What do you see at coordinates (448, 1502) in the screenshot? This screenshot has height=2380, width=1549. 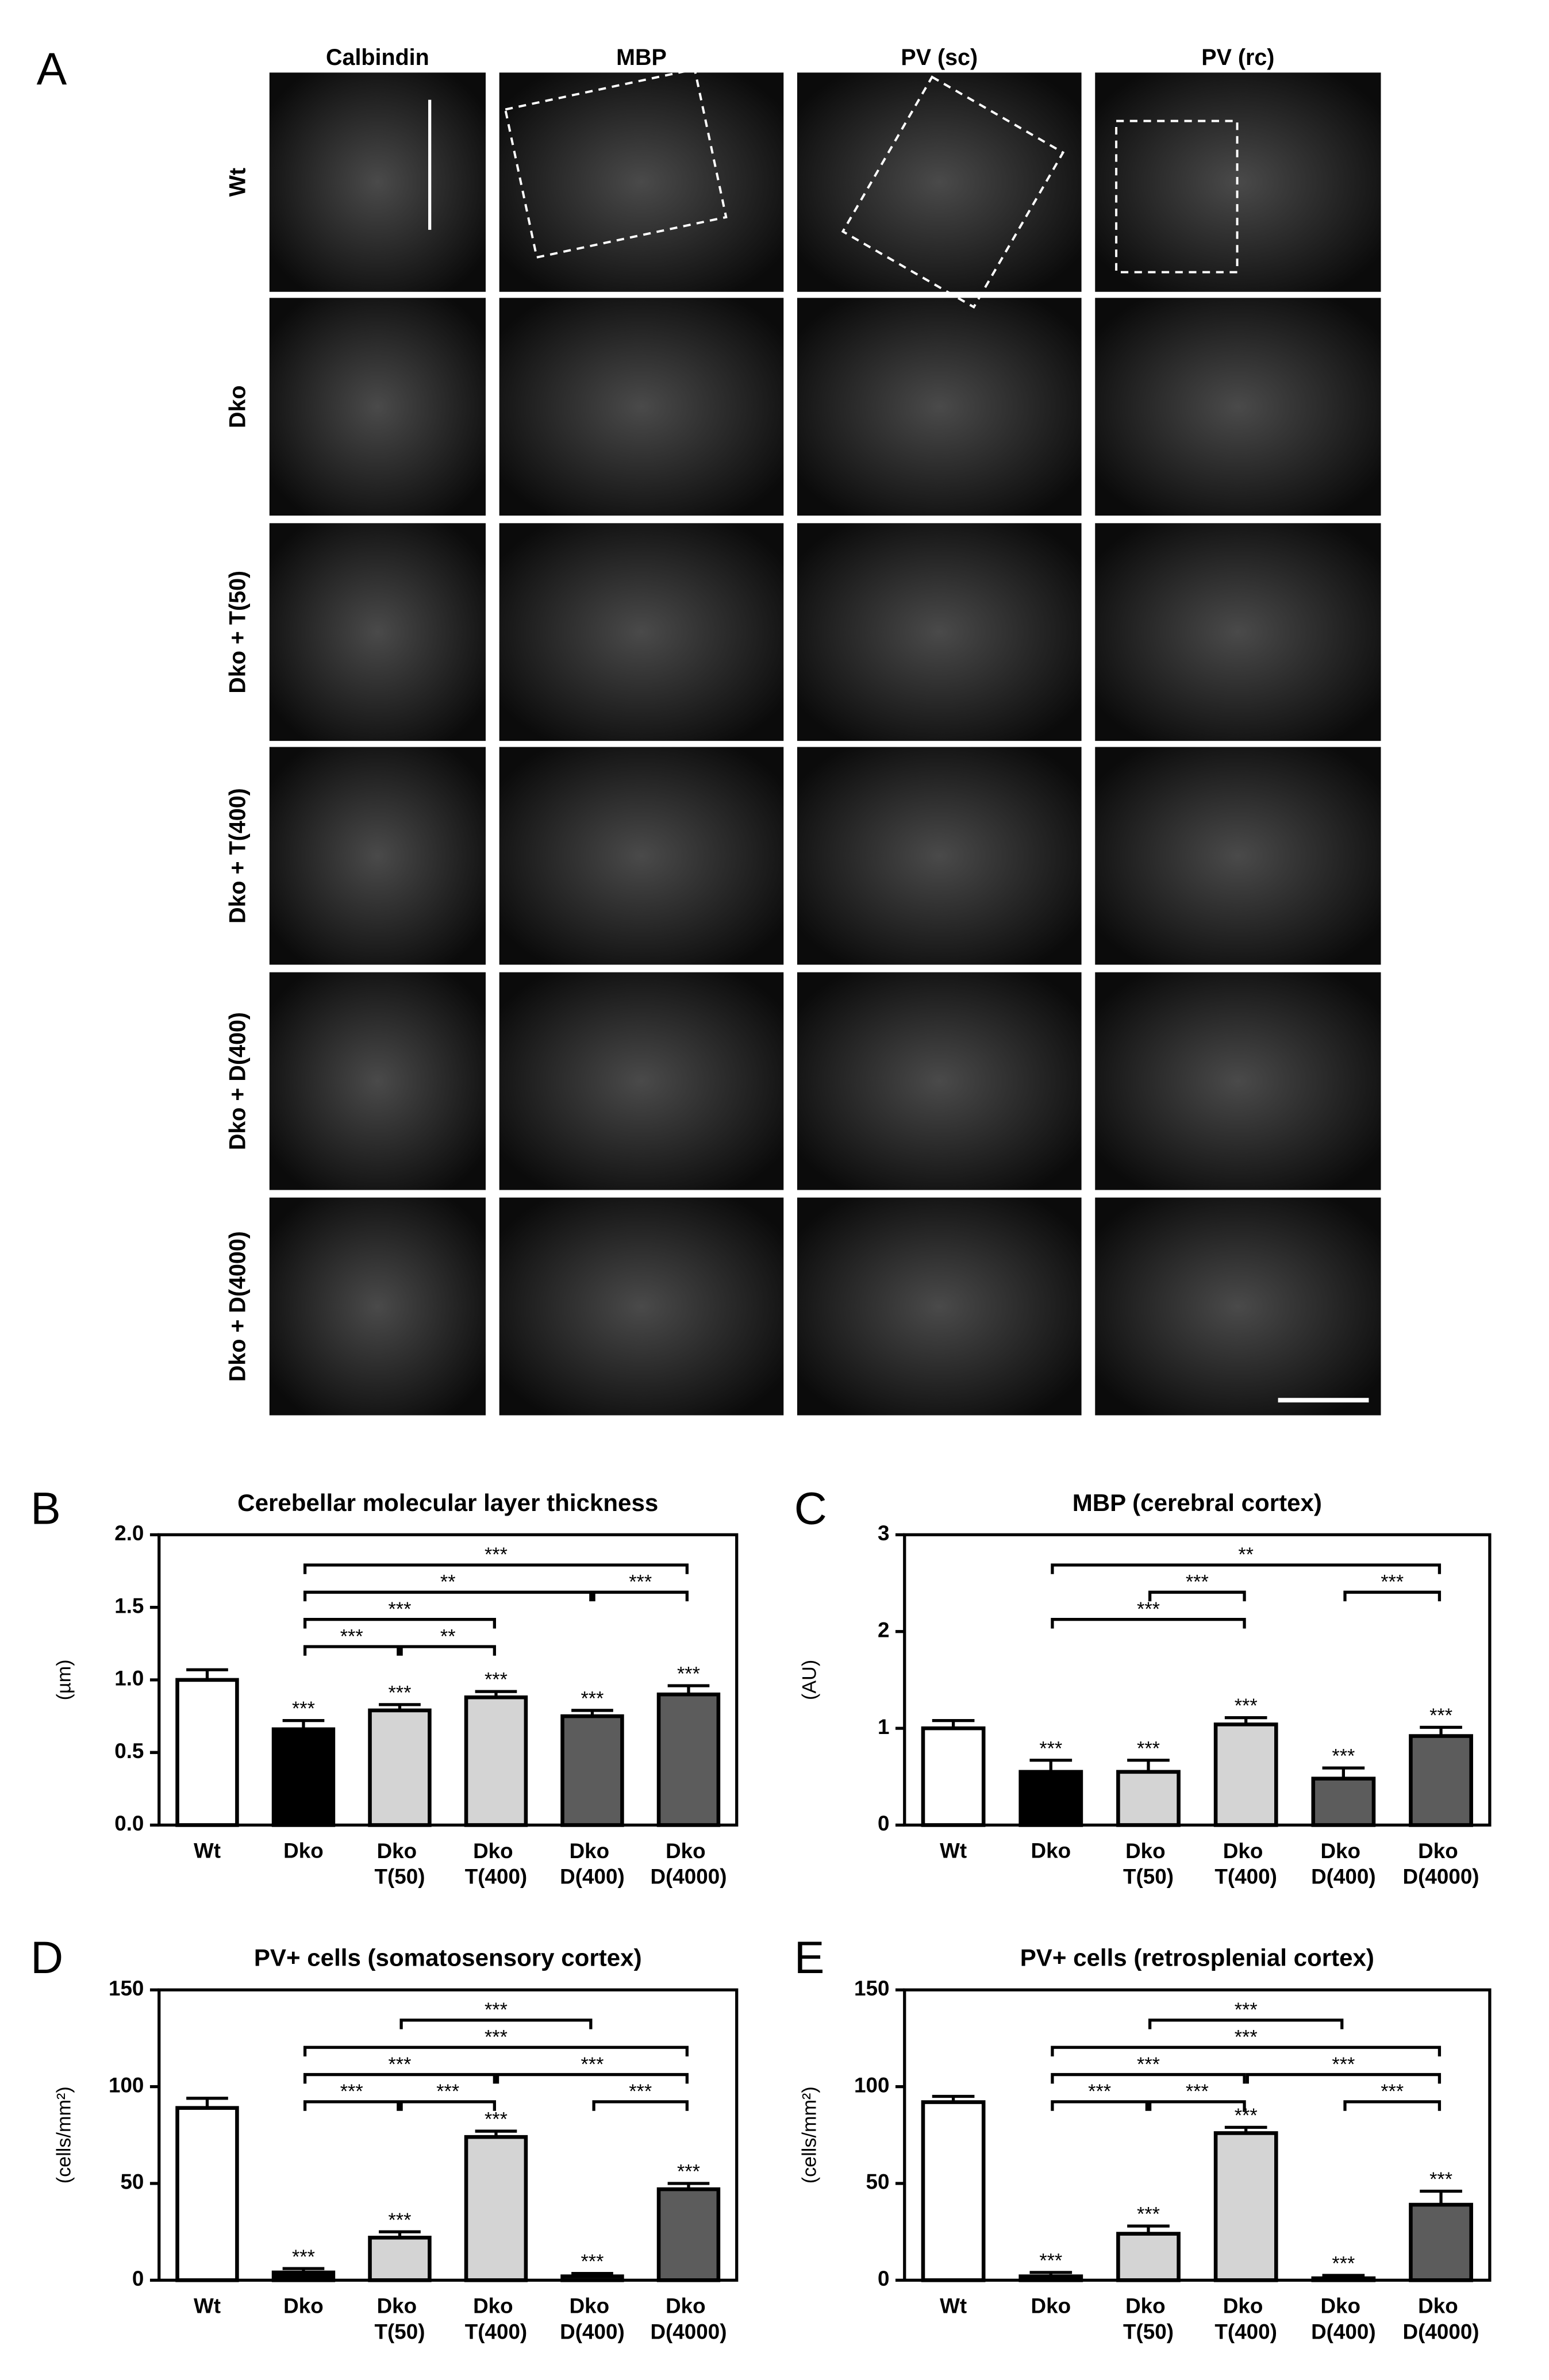 I see `chart-title: Cerebellar molecular layer thickness` at bounding box center [448, 1502].